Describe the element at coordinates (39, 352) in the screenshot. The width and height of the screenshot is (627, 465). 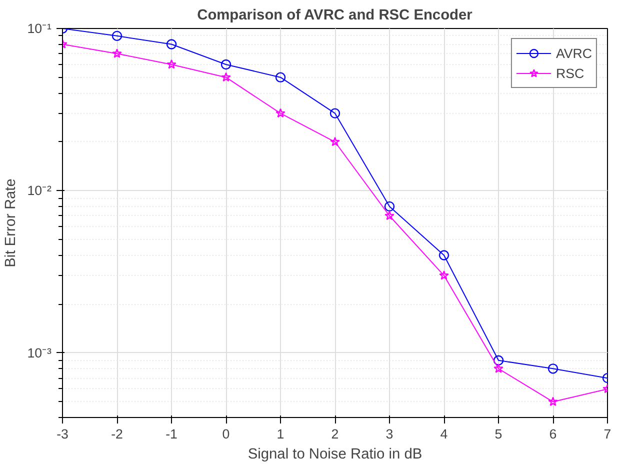
I see `y-tick-label: 10⁻³` at that location.